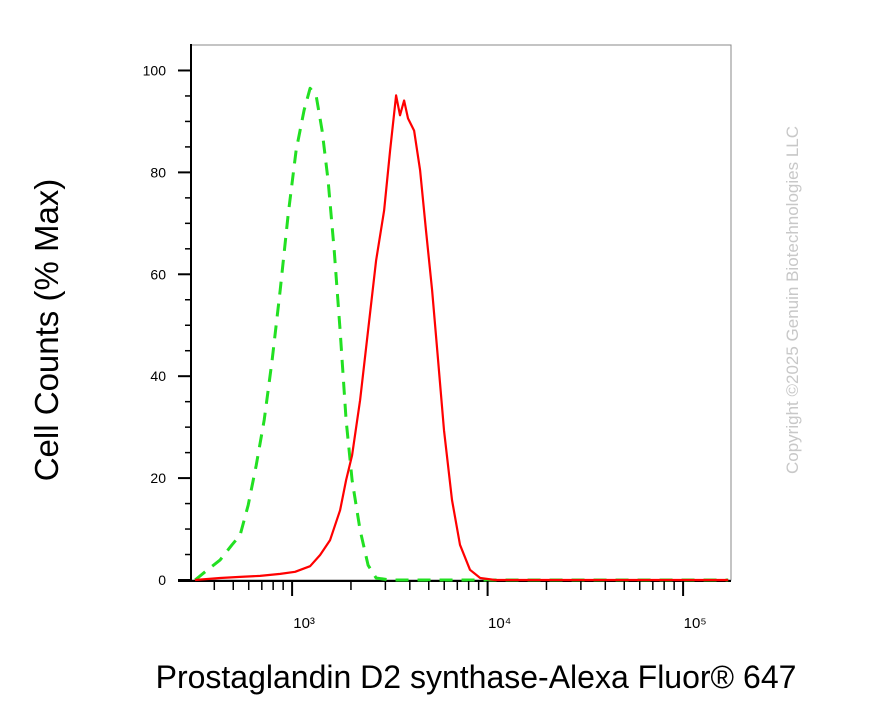 The height and width of the screenshot is (710, 895). I want to click on x-tick-label: 10³, so click(304, 623).